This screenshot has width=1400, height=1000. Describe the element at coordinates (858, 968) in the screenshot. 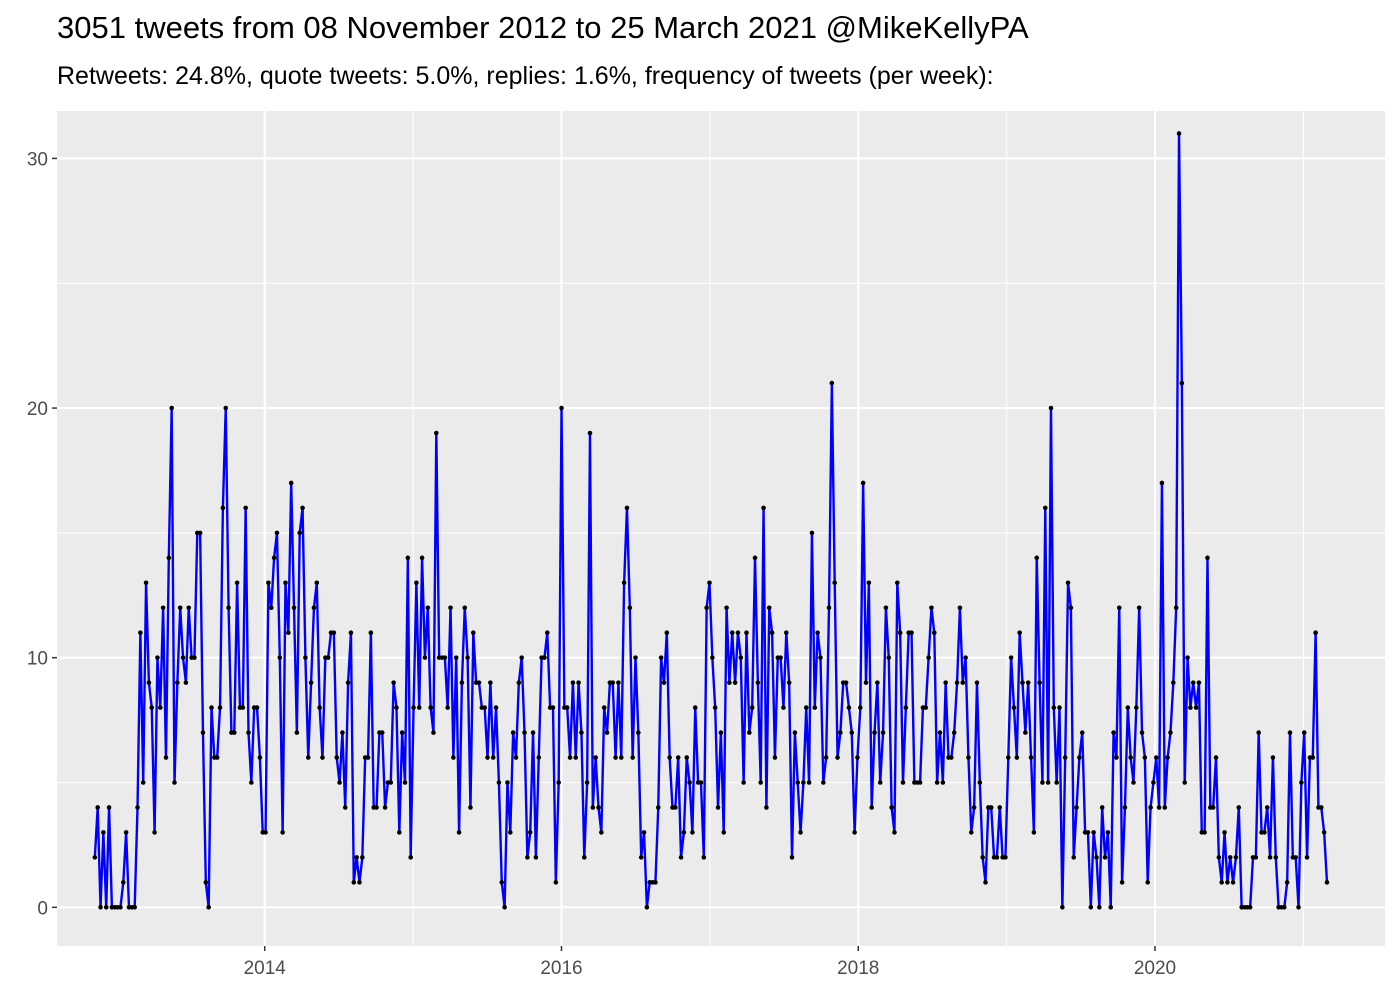

I see `x-tick-label: 2018` at that location.